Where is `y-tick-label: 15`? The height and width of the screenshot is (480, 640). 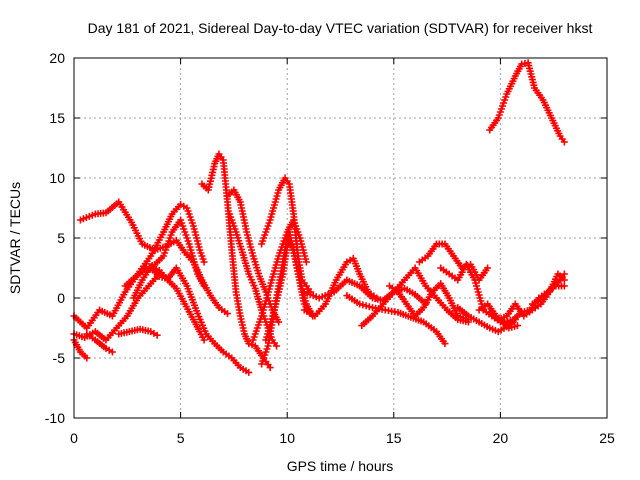 y-tick-label: 15 is located at coordinates (57, 118).